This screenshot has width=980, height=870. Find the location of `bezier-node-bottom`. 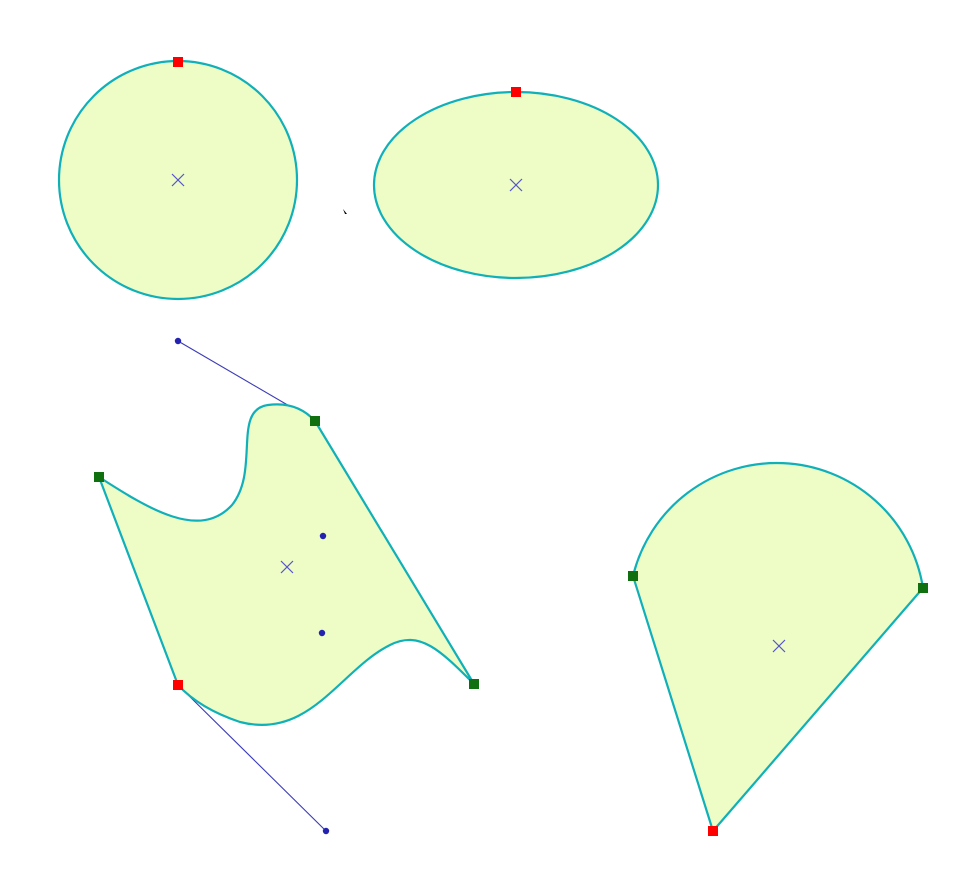

bezier-node-bottom is located at coordinates (178, 685).